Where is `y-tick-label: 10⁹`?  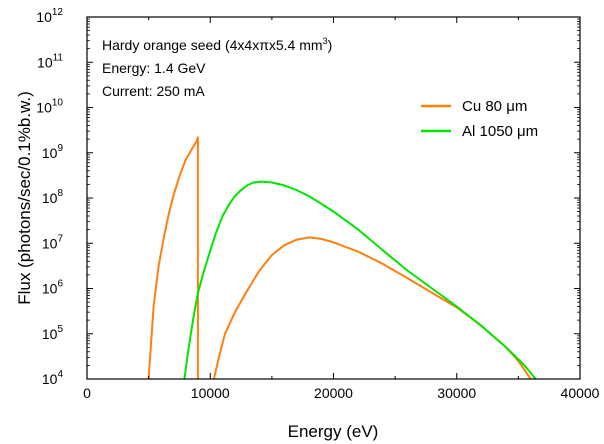 y-tick-label: 10⁹ is located at coordinates (53, 152).